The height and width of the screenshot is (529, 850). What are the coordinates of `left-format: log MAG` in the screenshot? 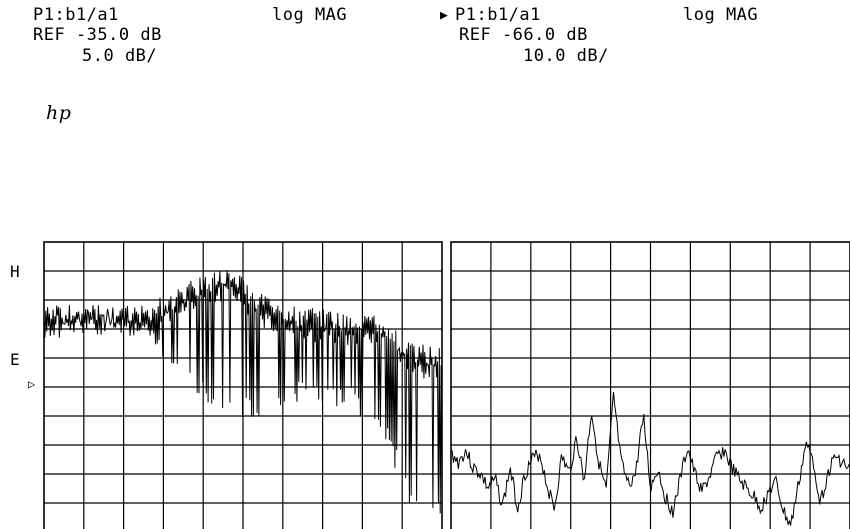 It's located at (310, 15).